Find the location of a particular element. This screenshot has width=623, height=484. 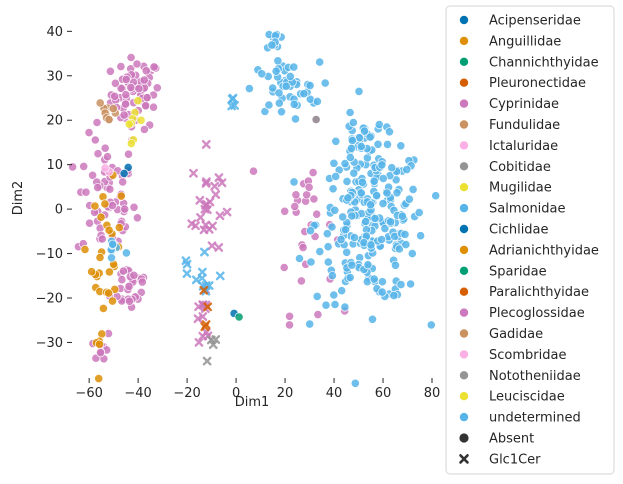

legend-label: Scombridae is located at coordinates (527, 355).